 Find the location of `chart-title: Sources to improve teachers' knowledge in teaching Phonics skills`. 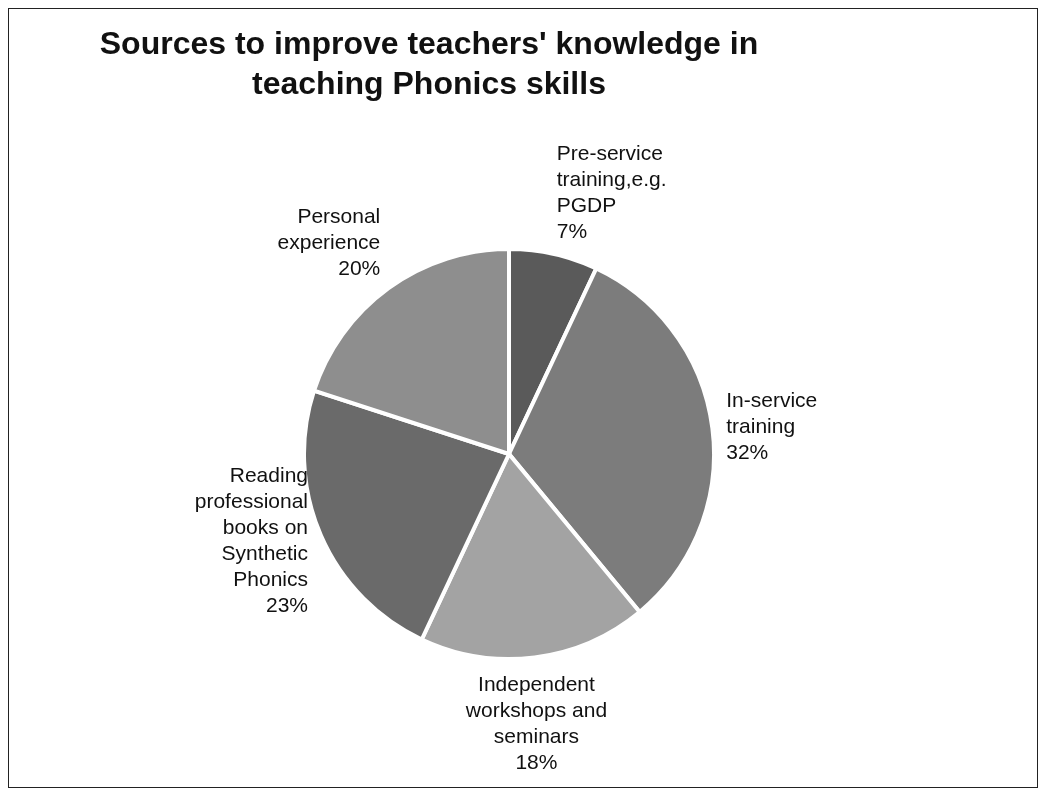

chart-title: Sources to improve teachers' knowledge in teaching Phonics skills is located at coordinates (429, 63).